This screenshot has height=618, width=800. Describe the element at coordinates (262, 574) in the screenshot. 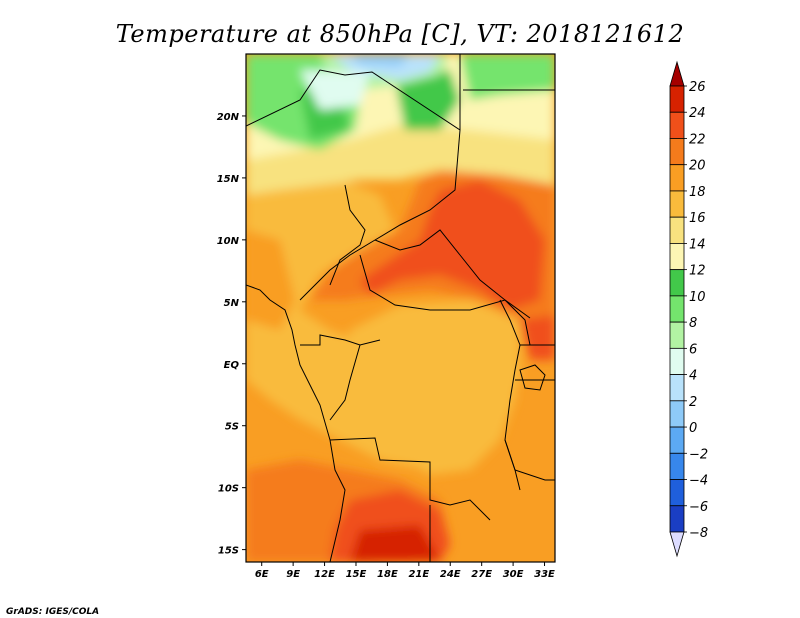

I see `x-tick-label: 6E` at that location.